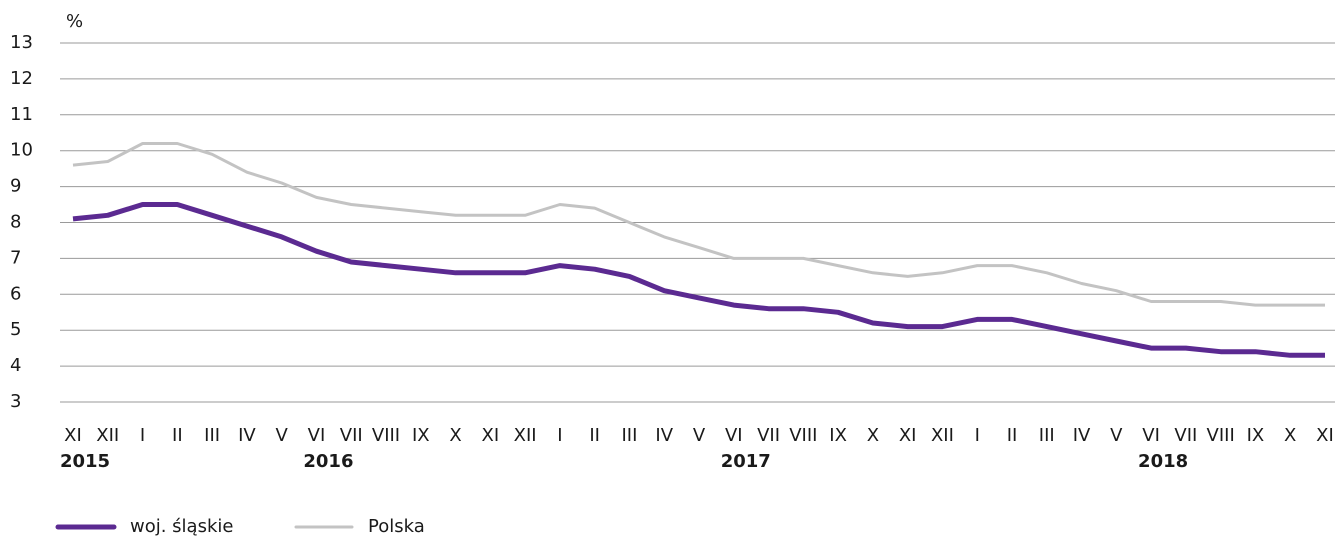  What do you see at coordinates (15, 222) in the screenshot?
I see `y-tick-label: 8` at bounding box center [15, 222].